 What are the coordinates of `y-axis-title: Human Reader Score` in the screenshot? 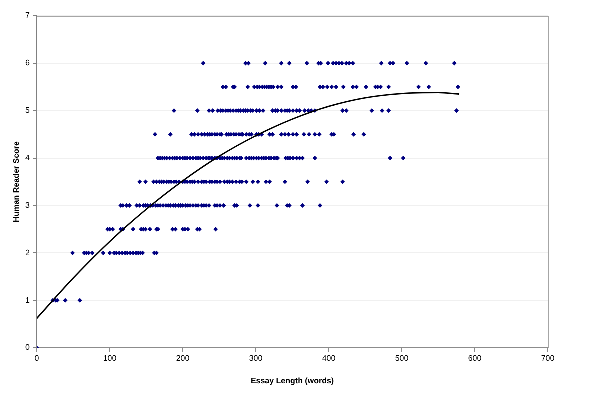 It's located at (17, 181).